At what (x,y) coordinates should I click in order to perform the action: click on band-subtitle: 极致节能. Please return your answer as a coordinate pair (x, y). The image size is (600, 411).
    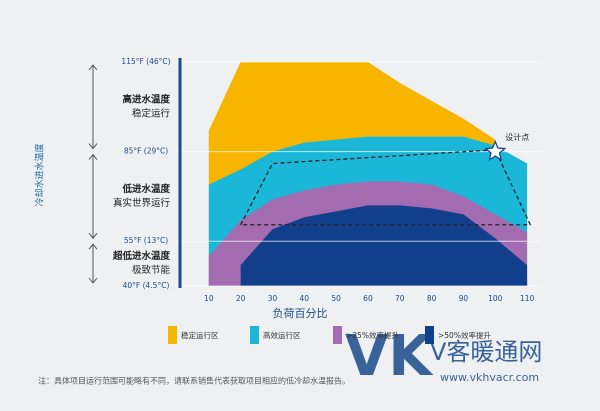
    Looking at the image, I should click on (151, 270).